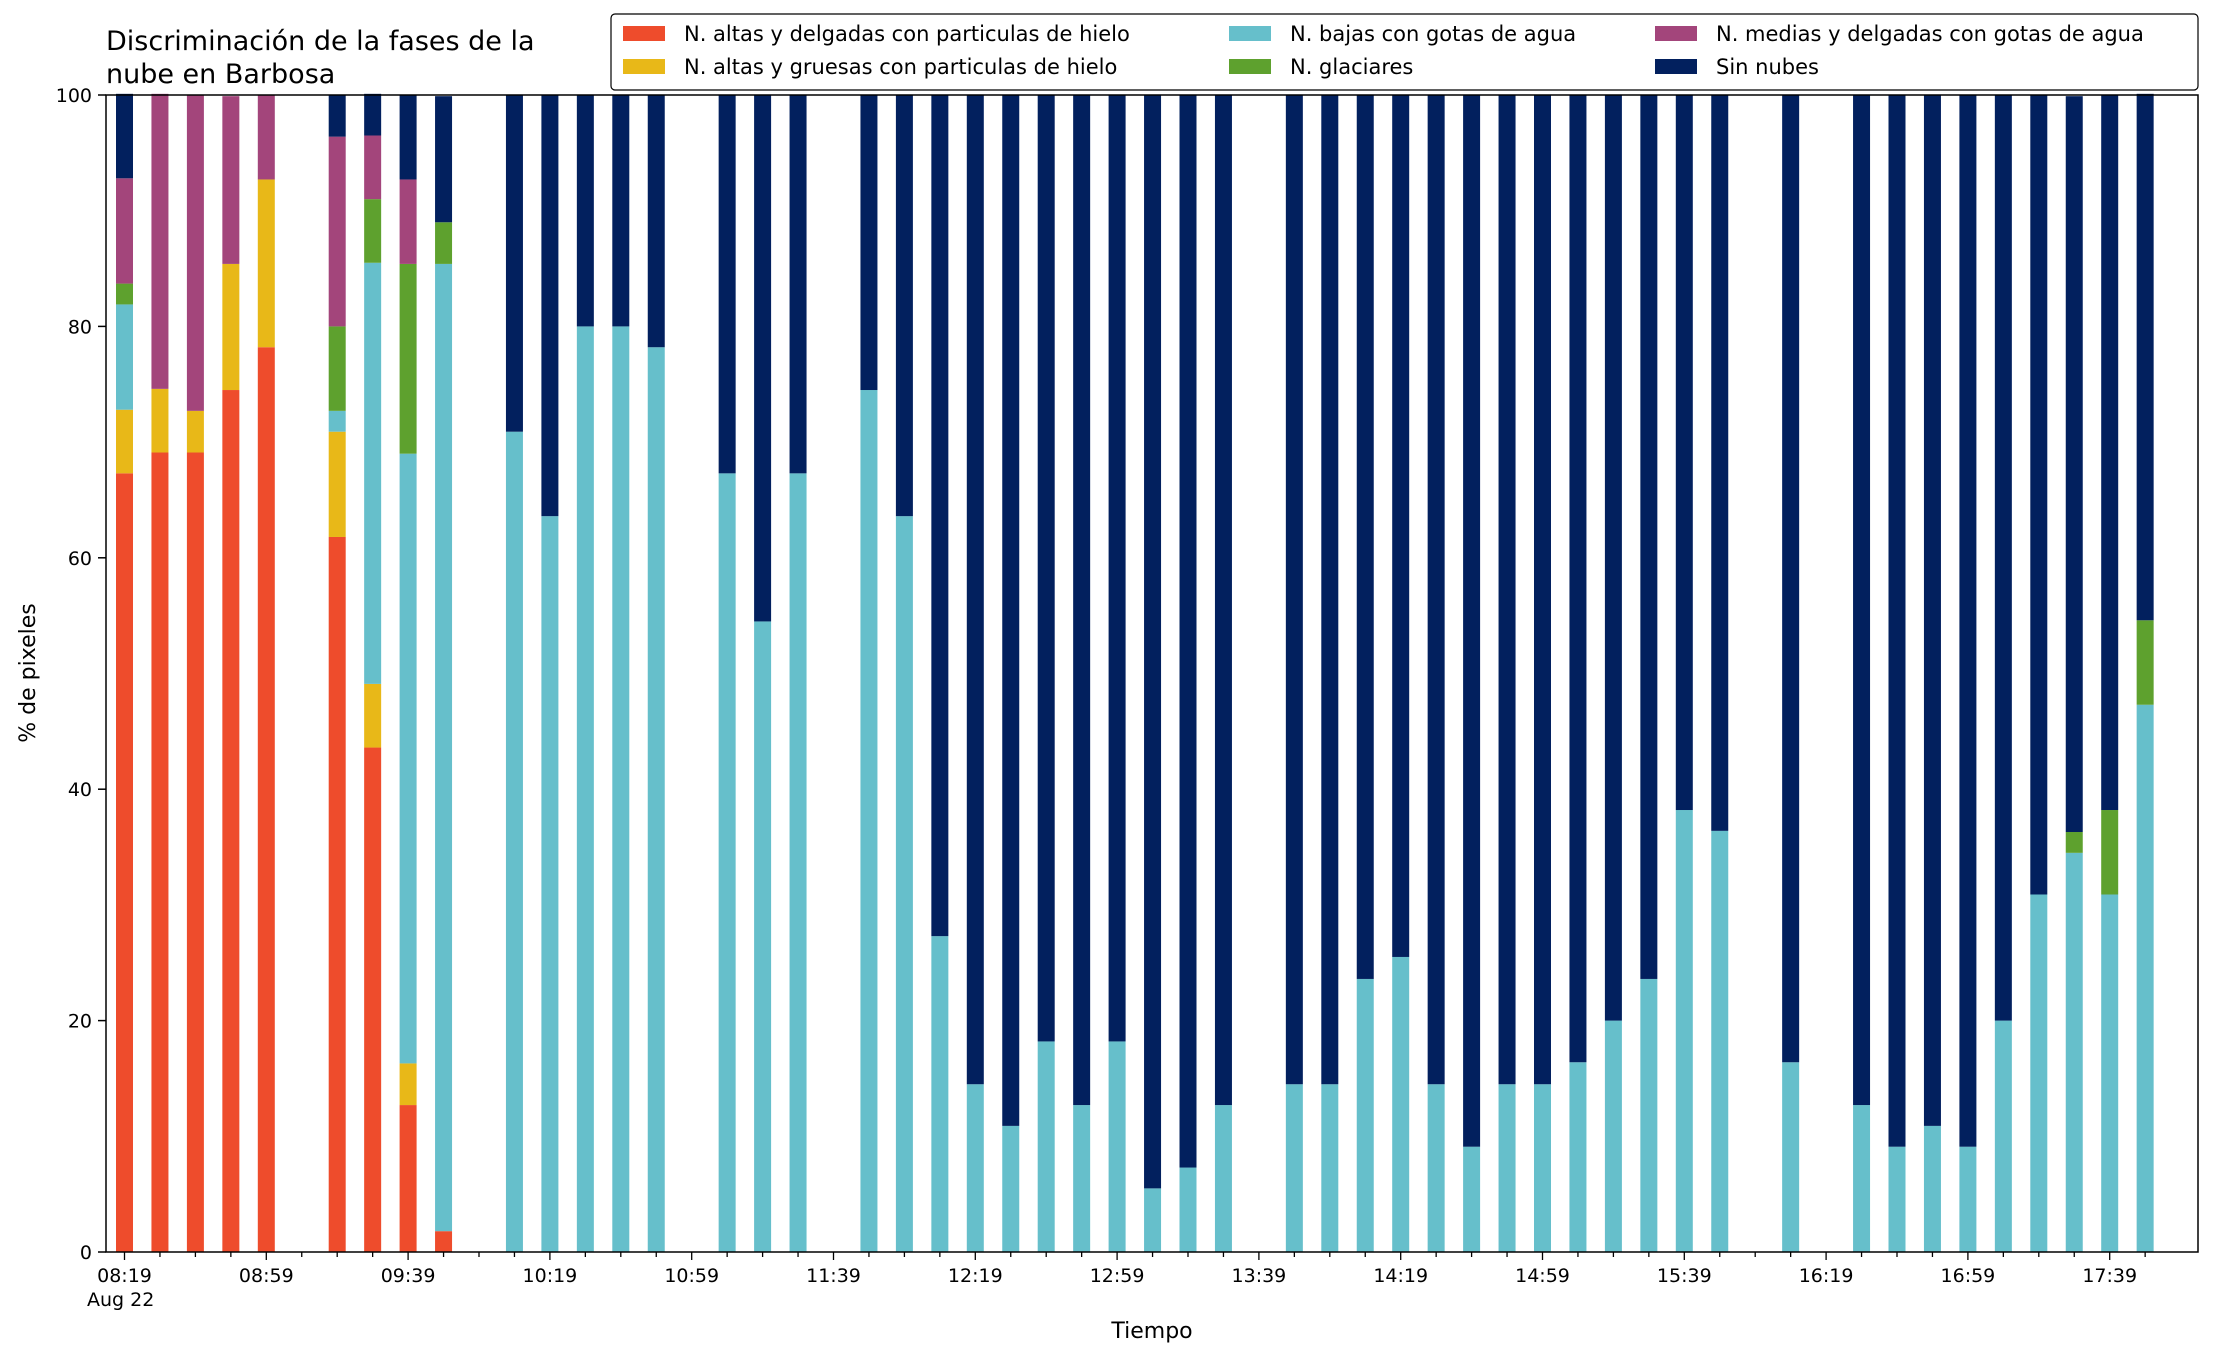 The width and height of the screenshot is (2216, 1355). Describe the element at coordinates (81, 674) in the screenshot. I see `y-axis: 0 20 40 60 80 100` at that location.